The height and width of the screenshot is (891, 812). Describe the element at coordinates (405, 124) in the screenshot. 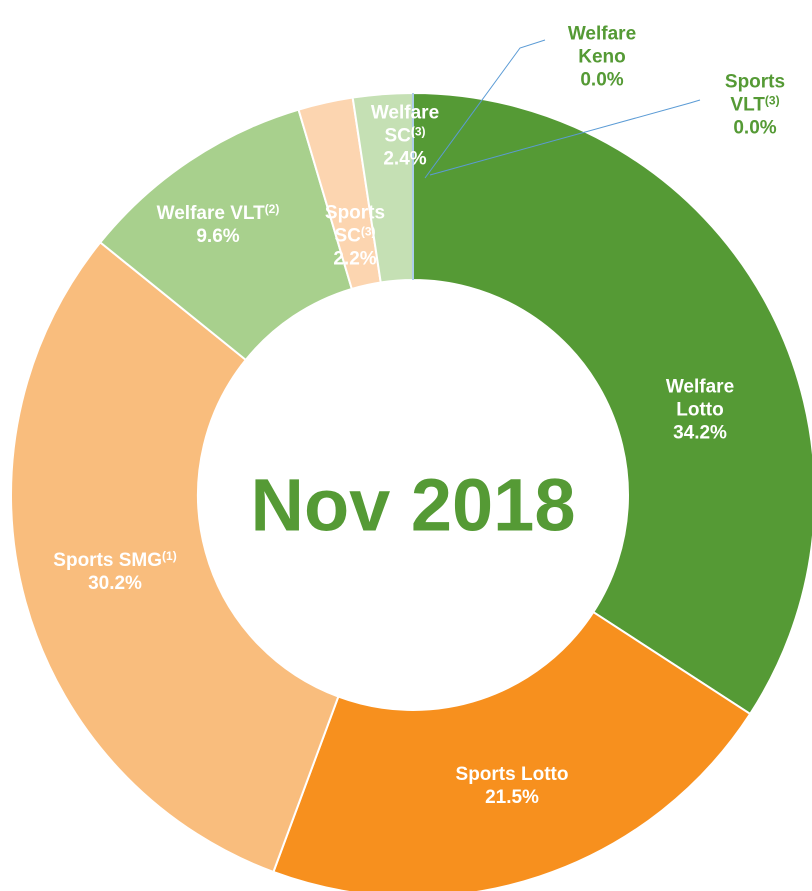

I see `category-name: Welfare SC` at that location.